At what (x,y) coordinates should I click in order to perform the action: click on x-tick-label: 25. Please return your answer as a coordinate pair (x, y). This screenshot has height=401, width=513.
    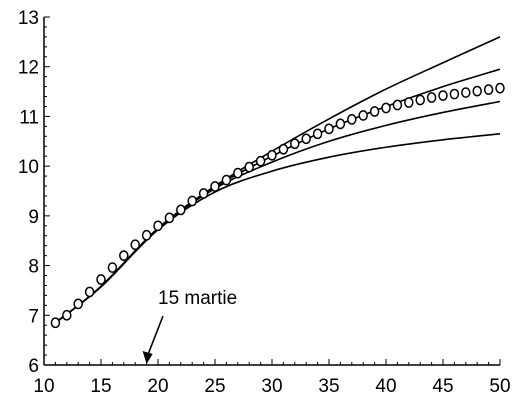
    Looking at the image, I should click on (214, 386).